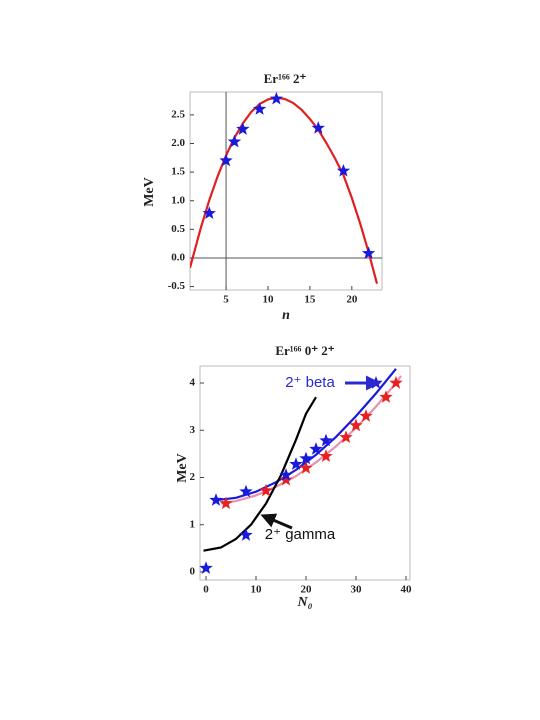 The width and height of the screenshot is (540, 720). What do you see at coordinates (177, 286) in the screenshot?
I see `y-tick-label: -0.5` at bounding box center [177, 286].